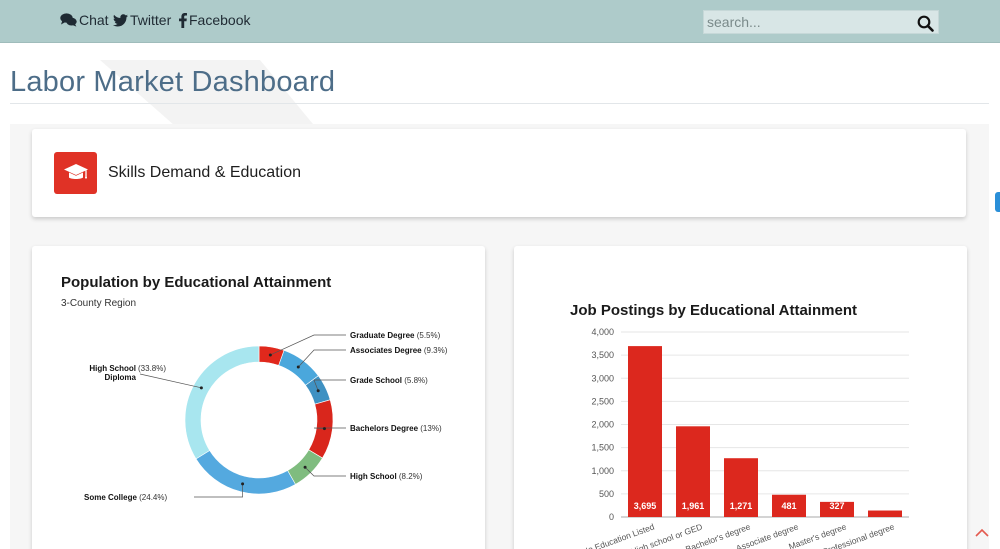 This screenshot has height=549, width=1000. Describe the element at coordinates (125, 497) in the screenshot. I see `donut-slice-label: Some College (24.4%)` at that location.